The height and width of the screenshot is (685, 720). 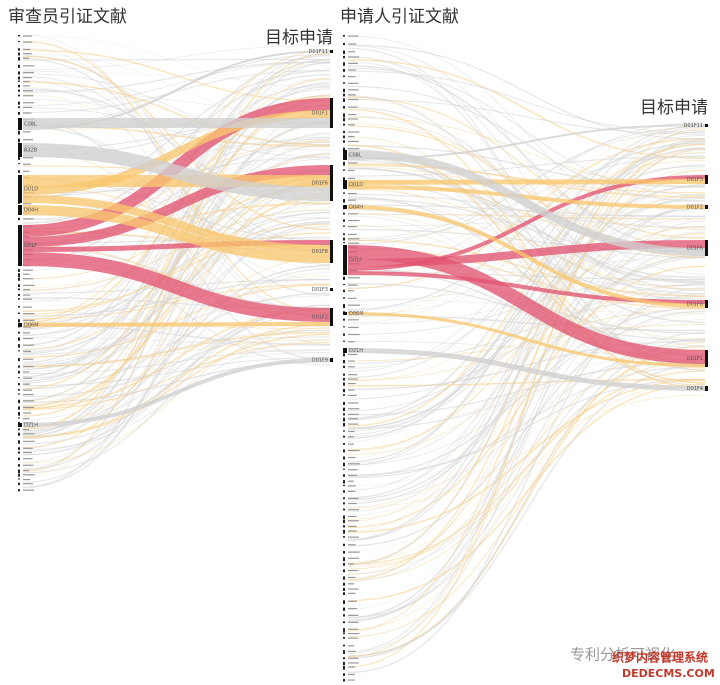 What do you see at coordinates (67, 17) in the screenshot?
I see `source-title: 审查员引证文献` at bounding box center [67, 17].